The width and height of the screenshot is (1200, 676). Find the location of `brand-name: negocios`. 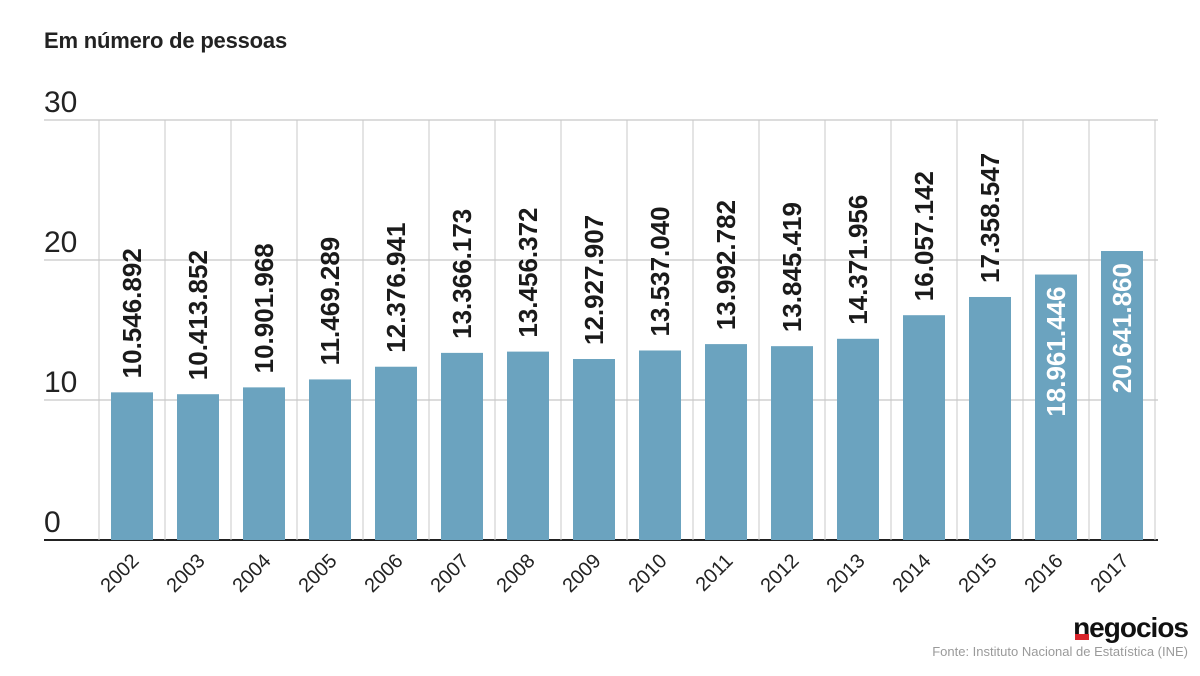

brand-name: negocios is located at coordinates (1131, 627).